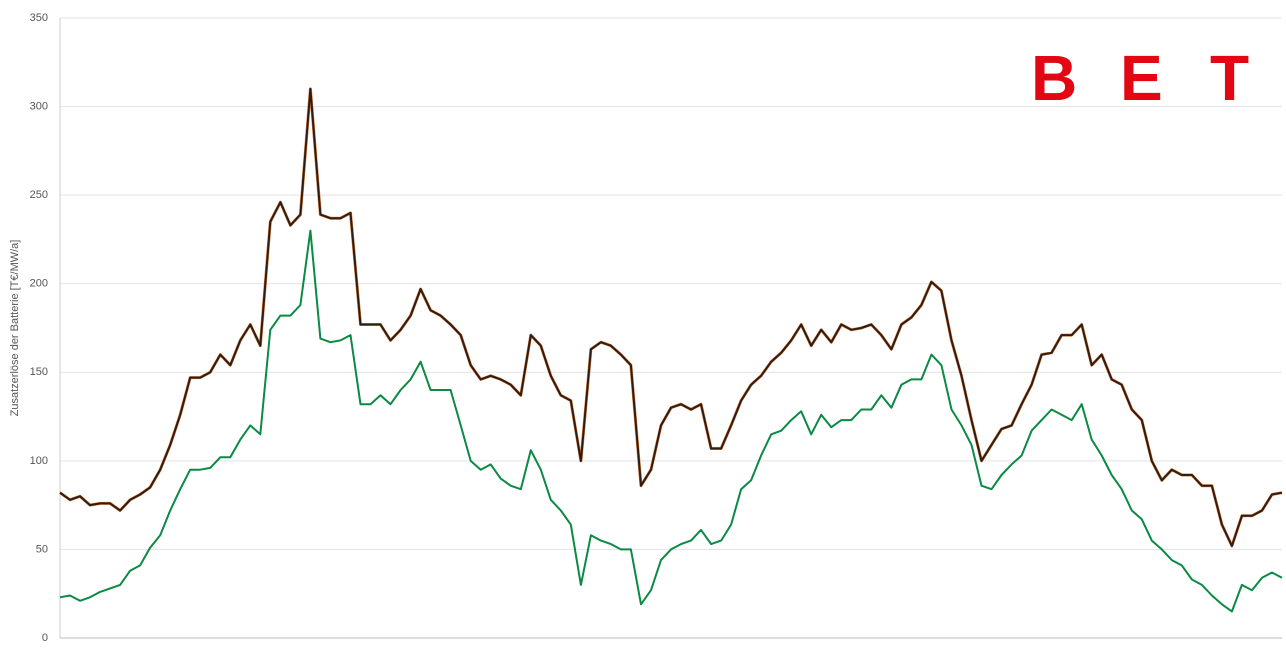 Image resolution: width=1286 pixels, height=654 pixels. Describe the element at coordinates (39, 372) in the screenshot. I see `y-tick-label: 150` at that location.